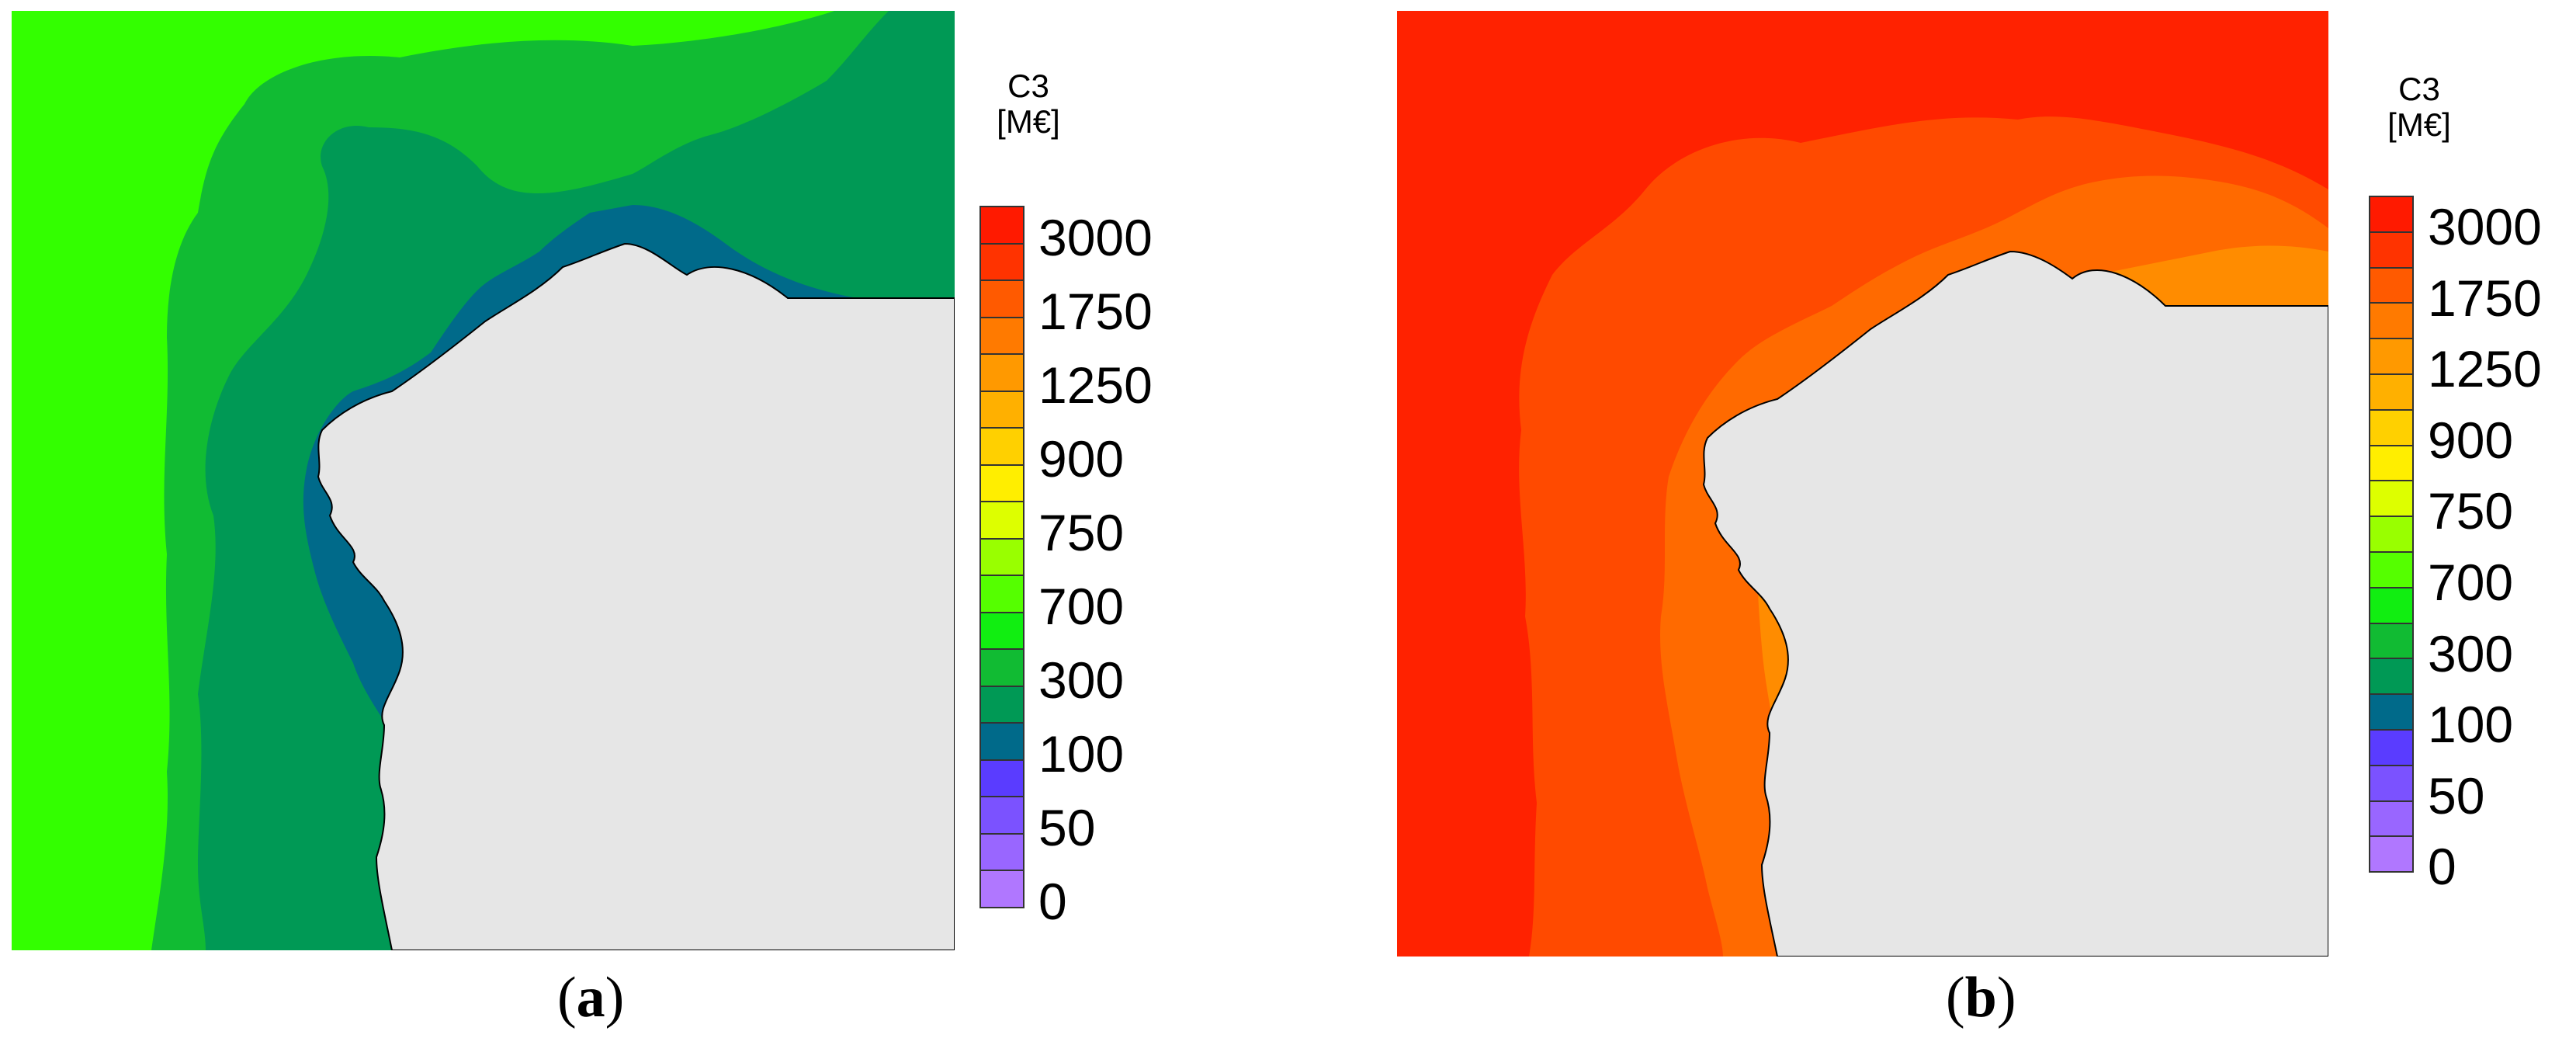 The image size is (2576, 1052). I want to click on caption-a: (a), so click(590, 998).